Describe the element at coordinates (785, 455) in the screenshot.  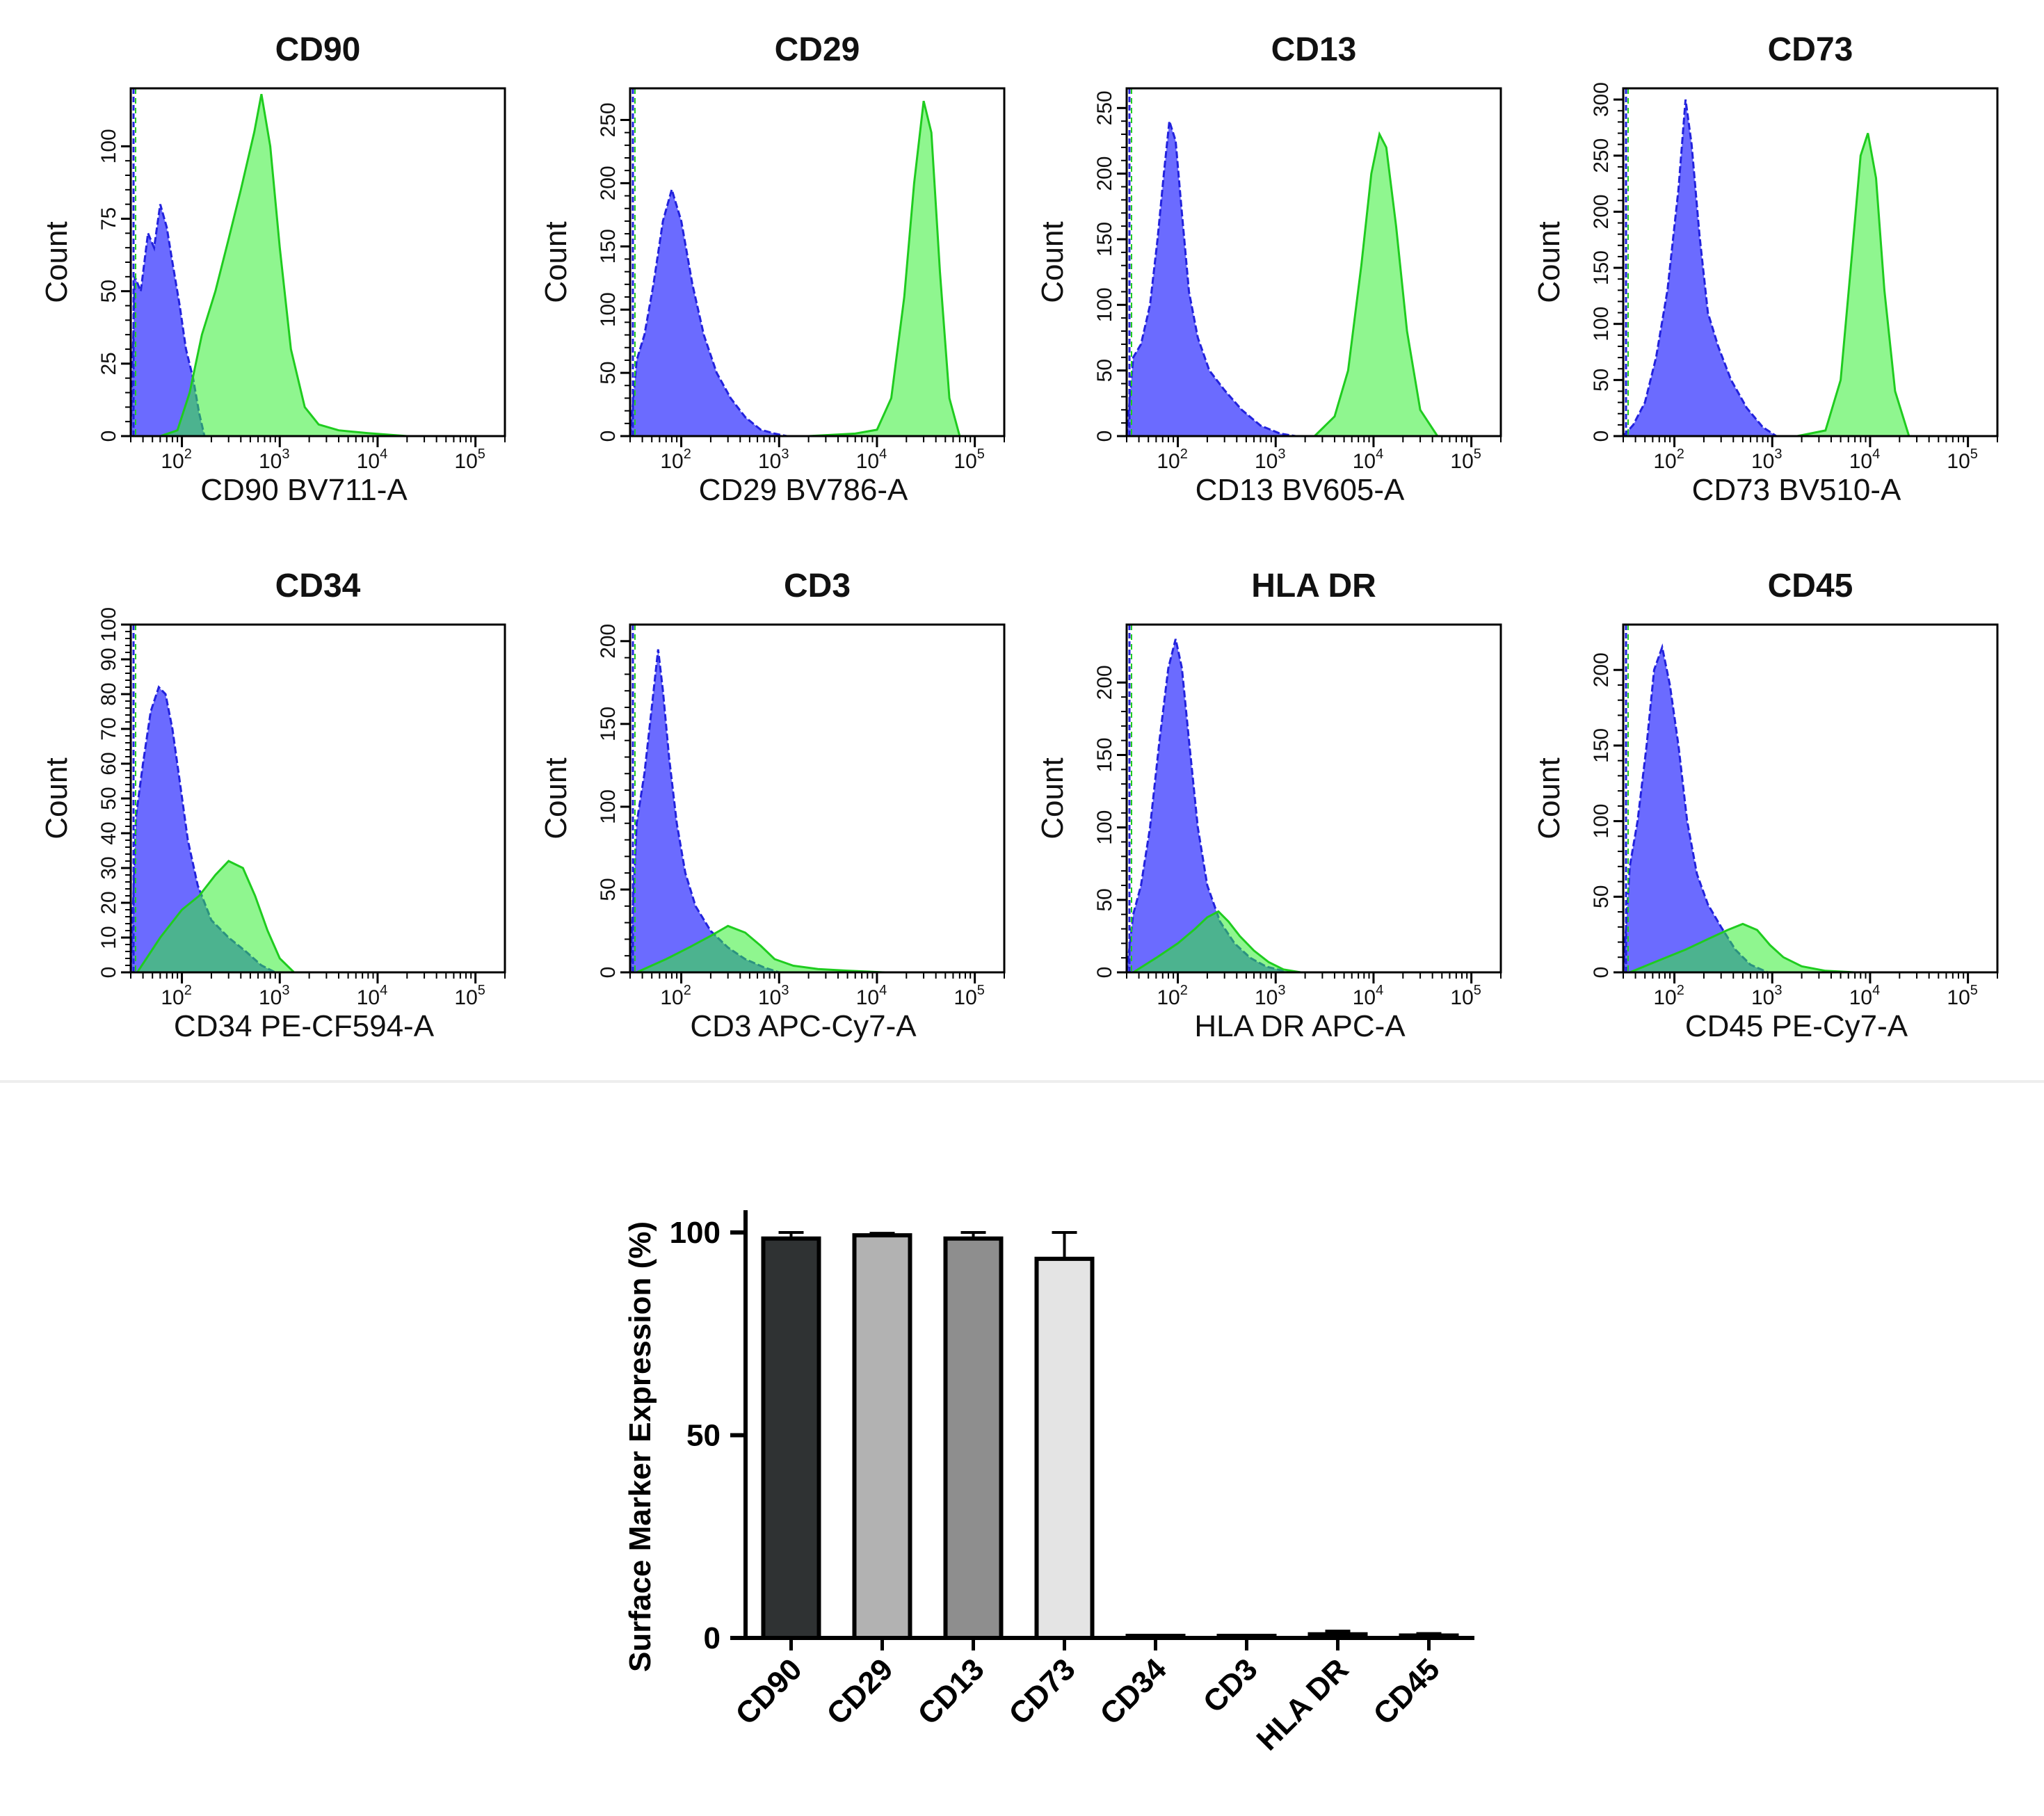
I see `x-tick-exp-cd29: 3` at that location.